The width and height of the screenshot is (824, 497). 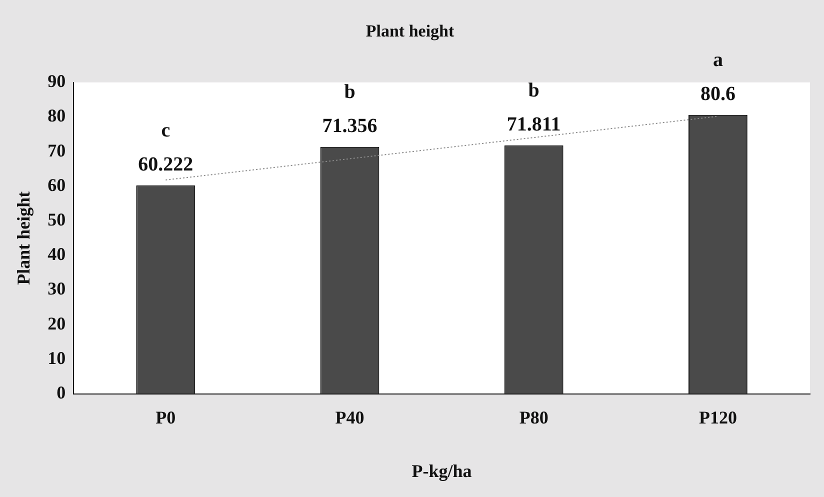 What do you see at coordinates (165, 131) in the screenshot?
I see `annotation: c` at bounding box center [165, 131].